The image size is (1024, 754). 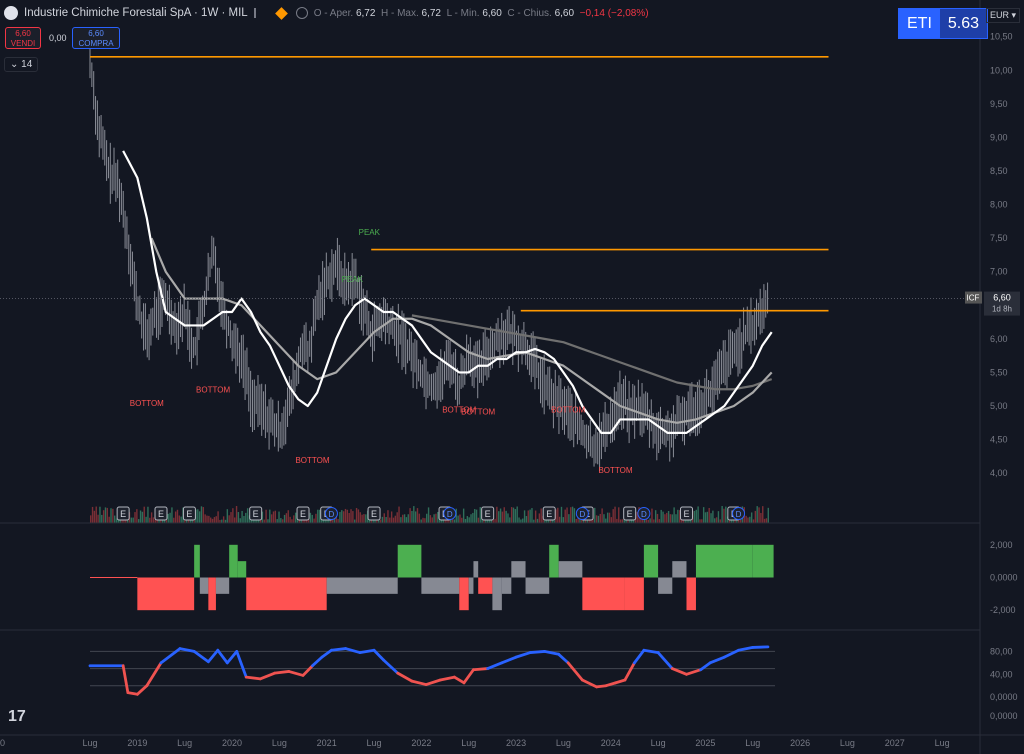 What do you see at coordinates (301, 13) in the screenshot?
I see `eye-icon` at bounding box center [301, 13].